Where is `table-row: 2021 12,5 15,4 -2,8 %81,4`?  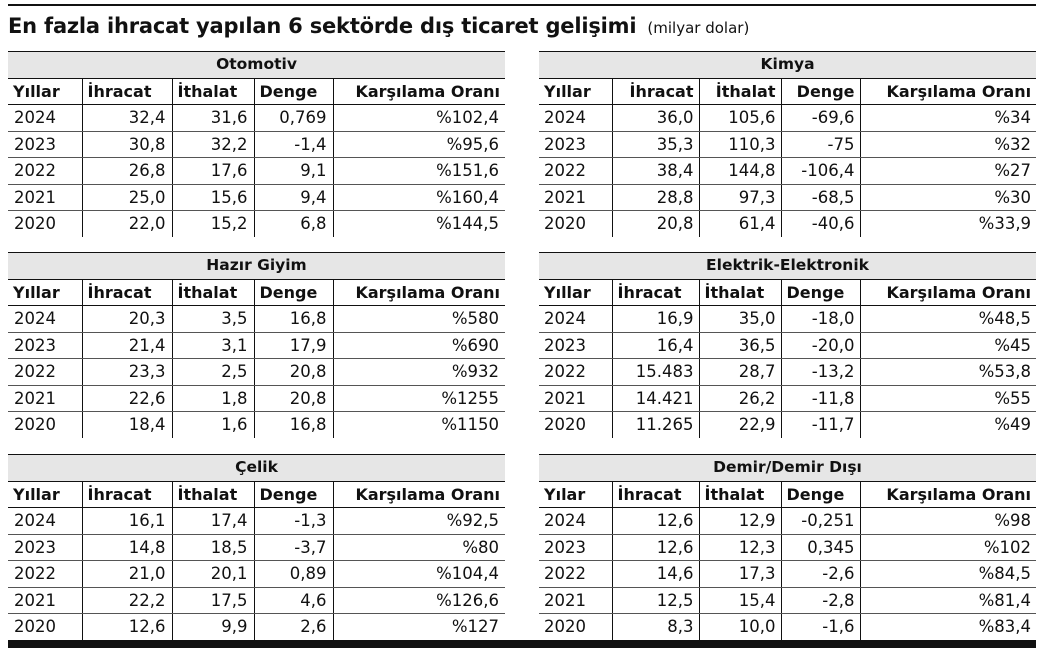
table-row: 2021 12,5 15,4 -2,8 %81,4 is located at coordinates (787, 600).